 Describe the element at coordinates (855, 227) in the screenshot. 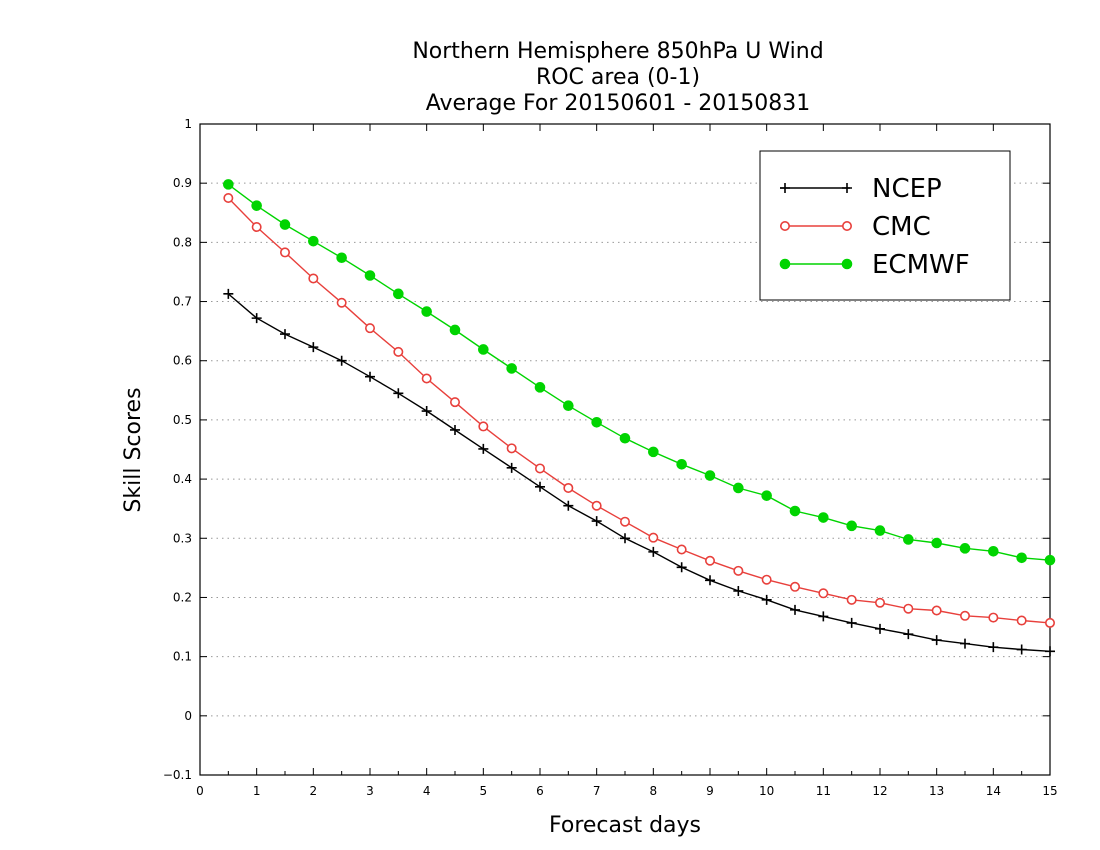

I see `legend-item-cmc: CMC` at that location.